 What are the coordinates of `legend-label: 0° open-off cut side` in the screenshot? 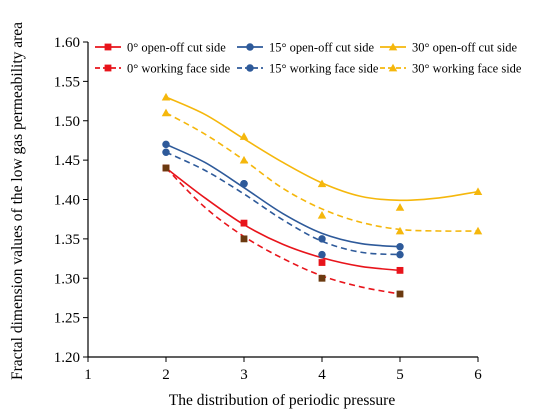 It's located at (176, 48).